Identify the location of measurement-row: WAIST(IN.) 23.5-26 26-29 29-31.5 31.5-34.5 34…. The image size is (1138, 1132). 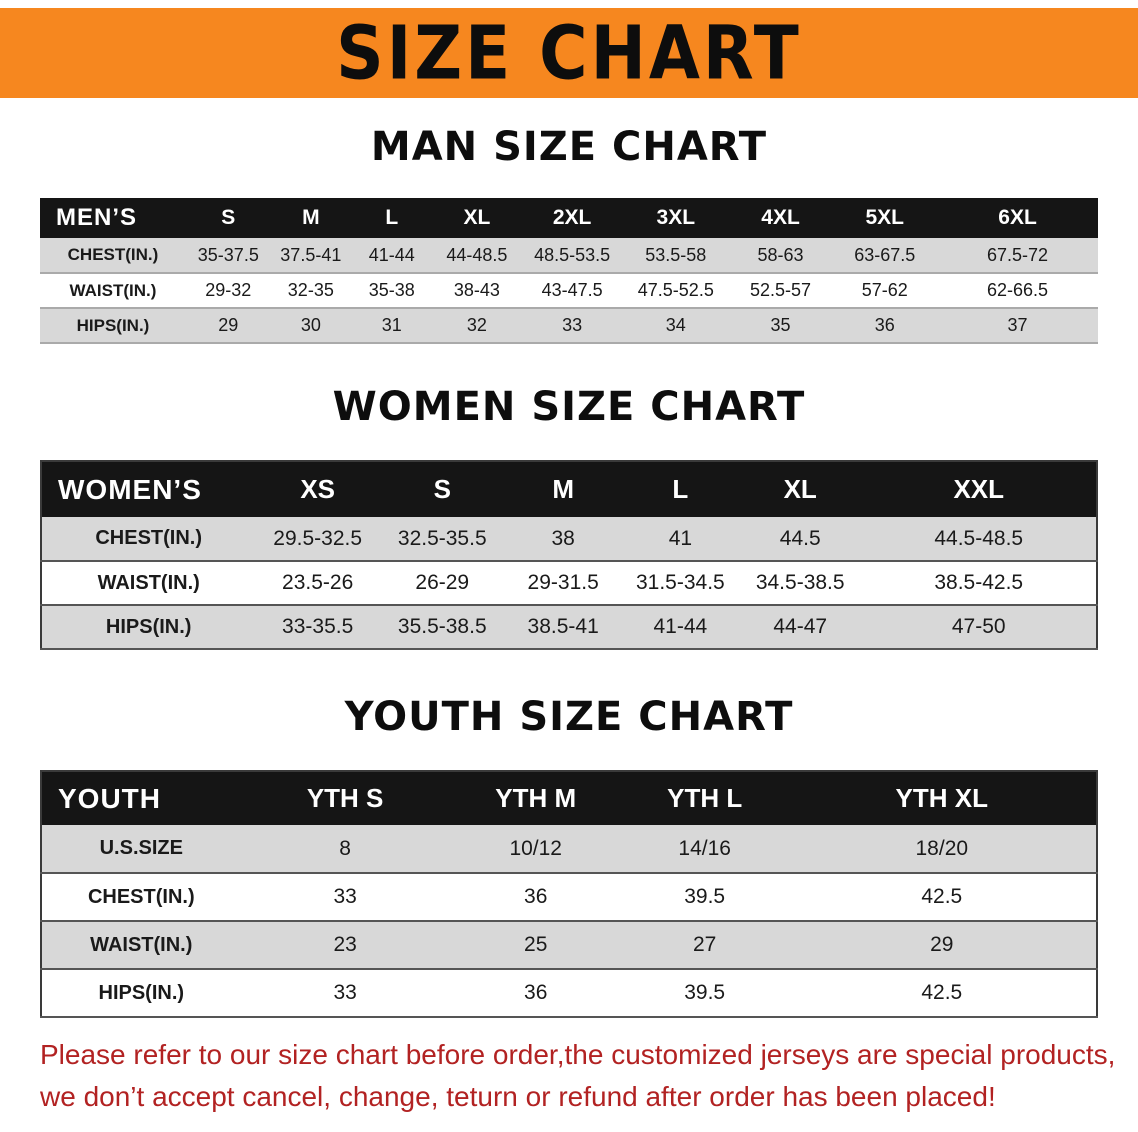
(569, 583).